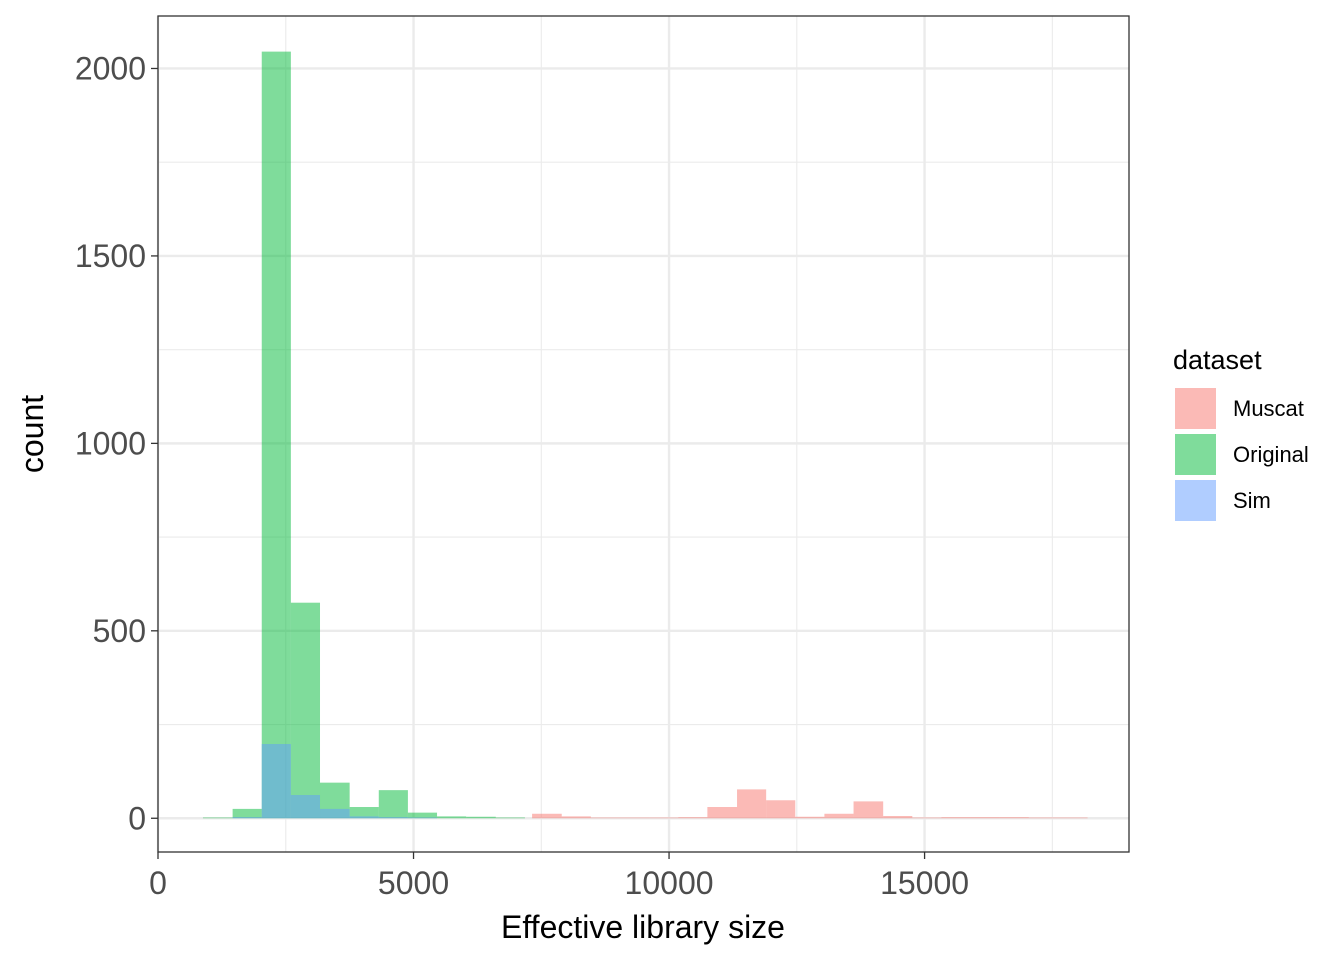 Image resolution: width=1344 pixels, height=960 pixels. Describe the element at coordinates (1217, 360) in the screenshot. I see `legend-title: dataset` at that location.